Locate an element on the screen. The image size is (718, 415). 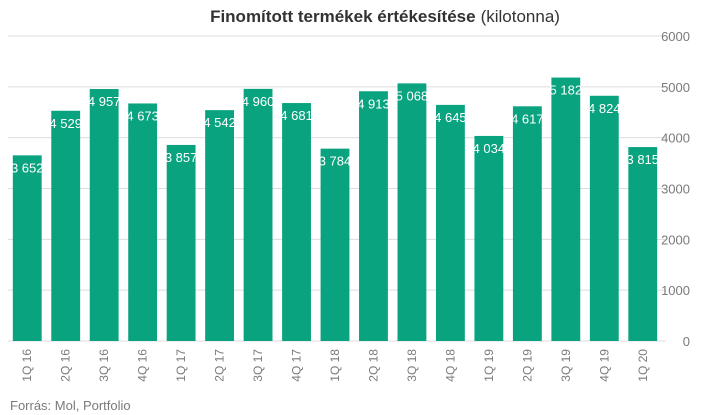
bar-value-label: 3 652 is located at coordinates (27, 167).